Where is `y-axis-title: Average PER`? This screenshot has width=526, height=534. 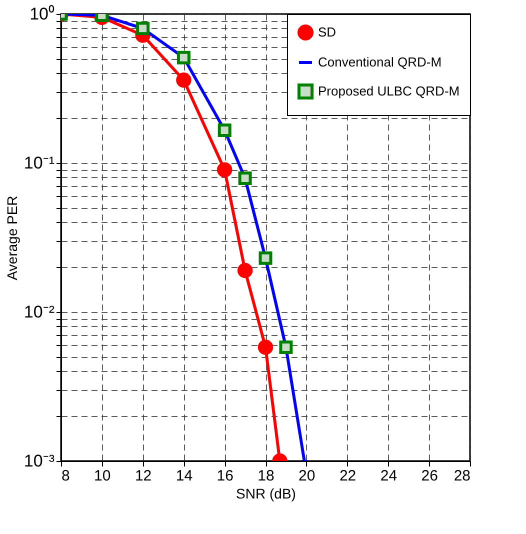
y-axis-title: Average PER is located at coordinates (12, 238).